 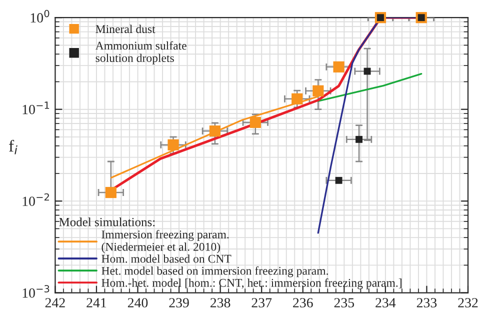 What do you see at coordinates (140, 52) in the screenshot?
I see `legend-label: Ammonium sulfate solution droplets` at bounding box center [140, 52].